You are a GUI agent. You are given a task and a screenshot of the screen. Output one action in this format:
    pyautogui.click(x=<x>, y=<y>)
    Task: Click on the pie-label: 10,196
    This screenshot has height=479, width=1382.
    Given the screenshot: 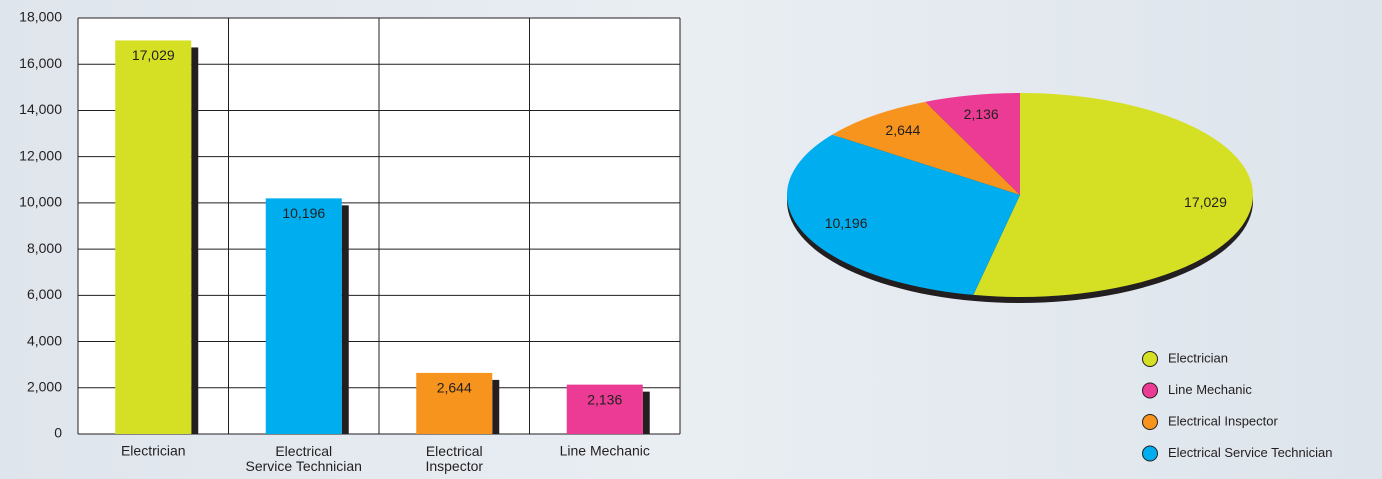 What is the action you would take?
    pyautogui.click(x=846, y=223)
    